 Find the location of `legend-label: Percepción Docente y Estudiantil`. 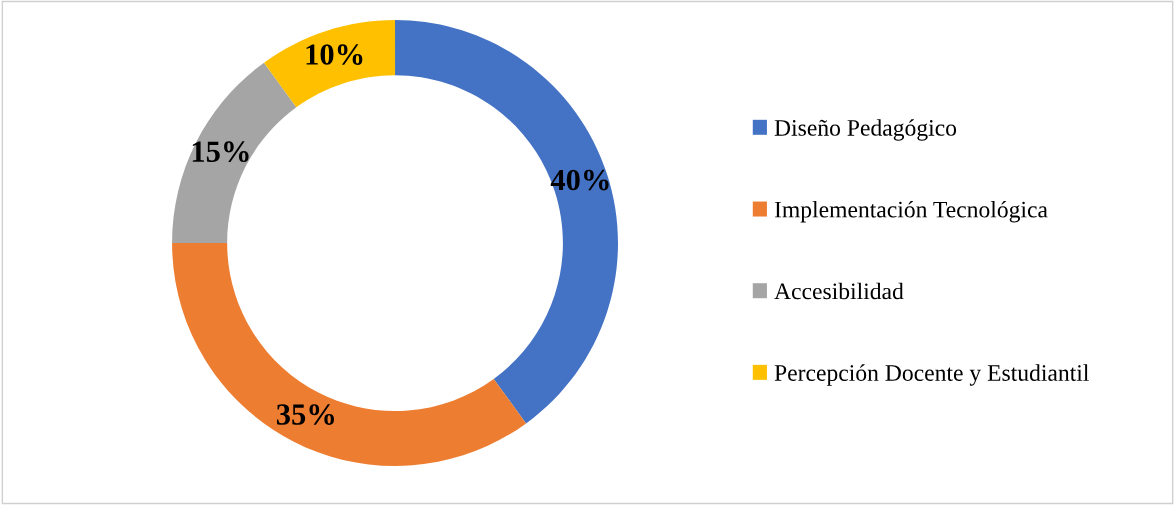

legend-label: Percepción Docente y Estudiantil is located at coordinates (931, 375).